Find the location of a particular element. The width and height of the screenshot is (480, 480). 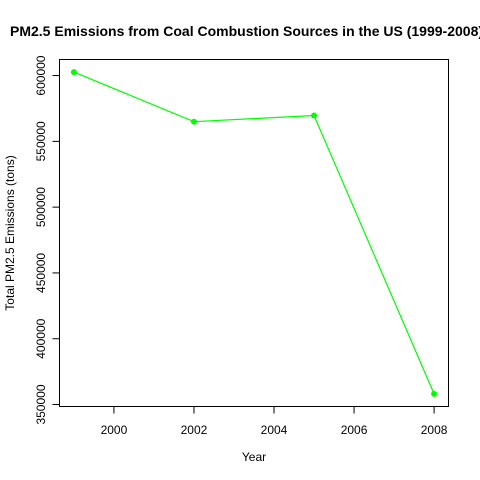

x-tick-label: 2006 is located at coordinates (354, 430).